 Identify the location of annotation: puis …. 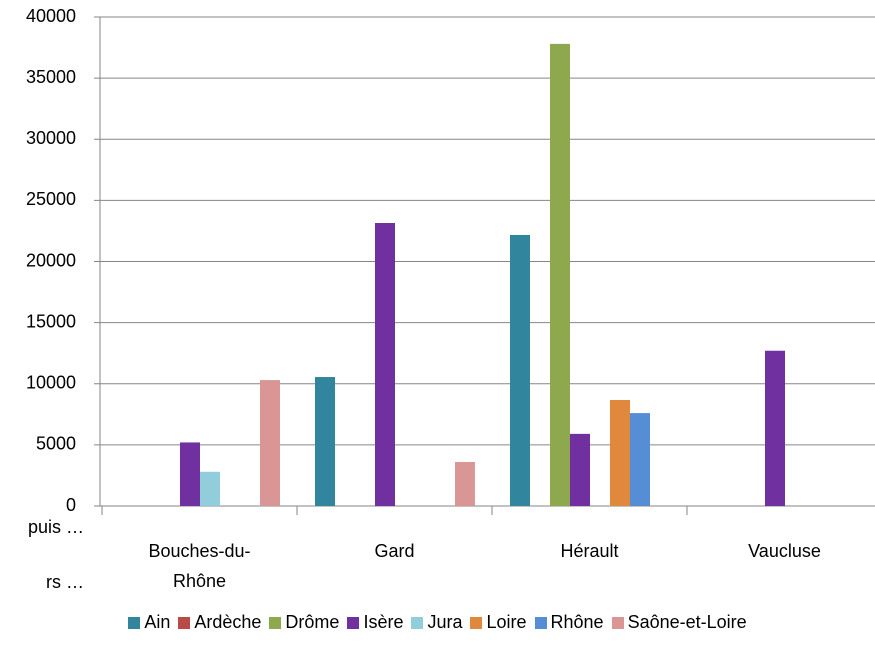
(56, 527).